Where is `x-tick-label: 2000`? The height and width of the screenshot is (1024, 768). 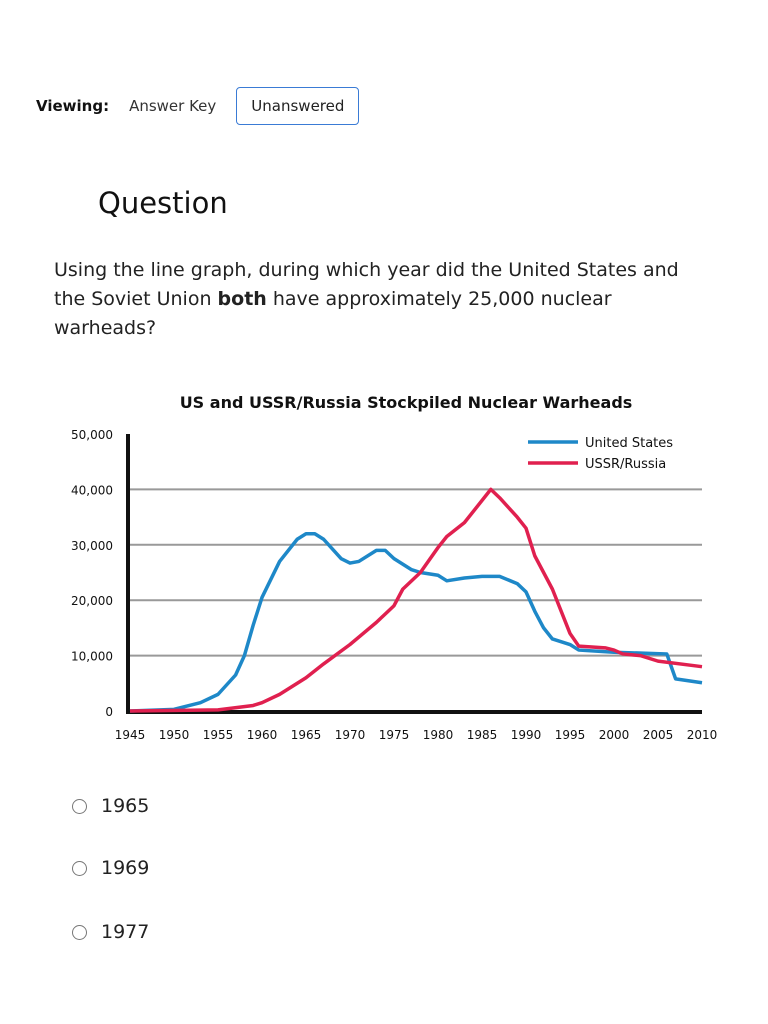 x-tick-label: 2000 is located at coordinates (614, 735).